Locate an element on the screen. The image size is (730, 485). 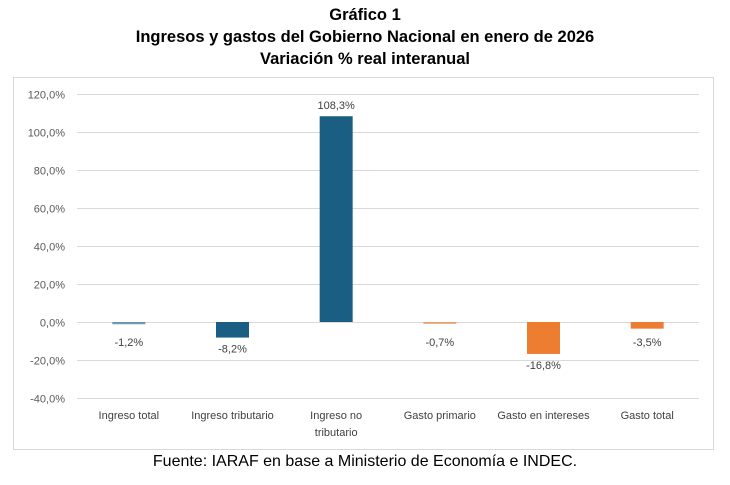
data-label: -0,7% is located at coordinates (439, 343).